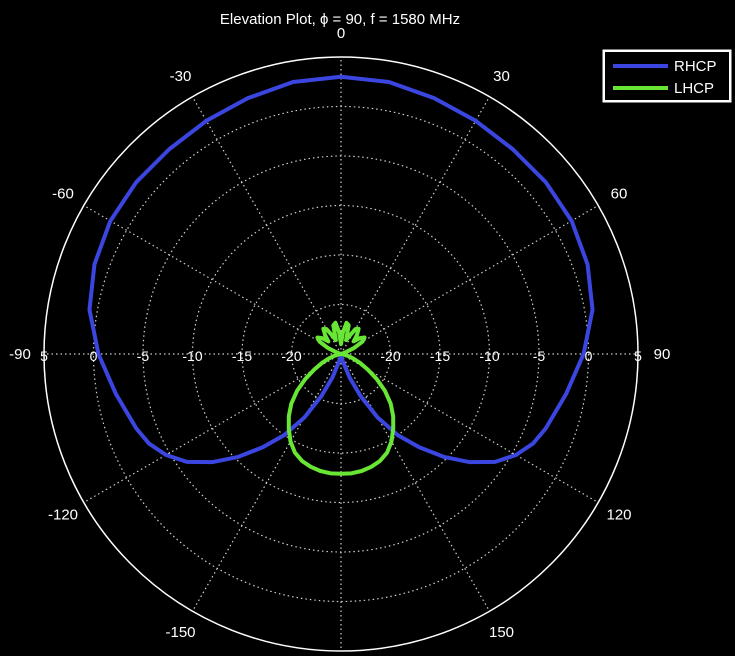 The width and height of the screenshot is (735, 656). What do you see at coordinates (63, 194) in the screenshot?
I see `angle-tick-label: -60` at bounding box center [63, 194].